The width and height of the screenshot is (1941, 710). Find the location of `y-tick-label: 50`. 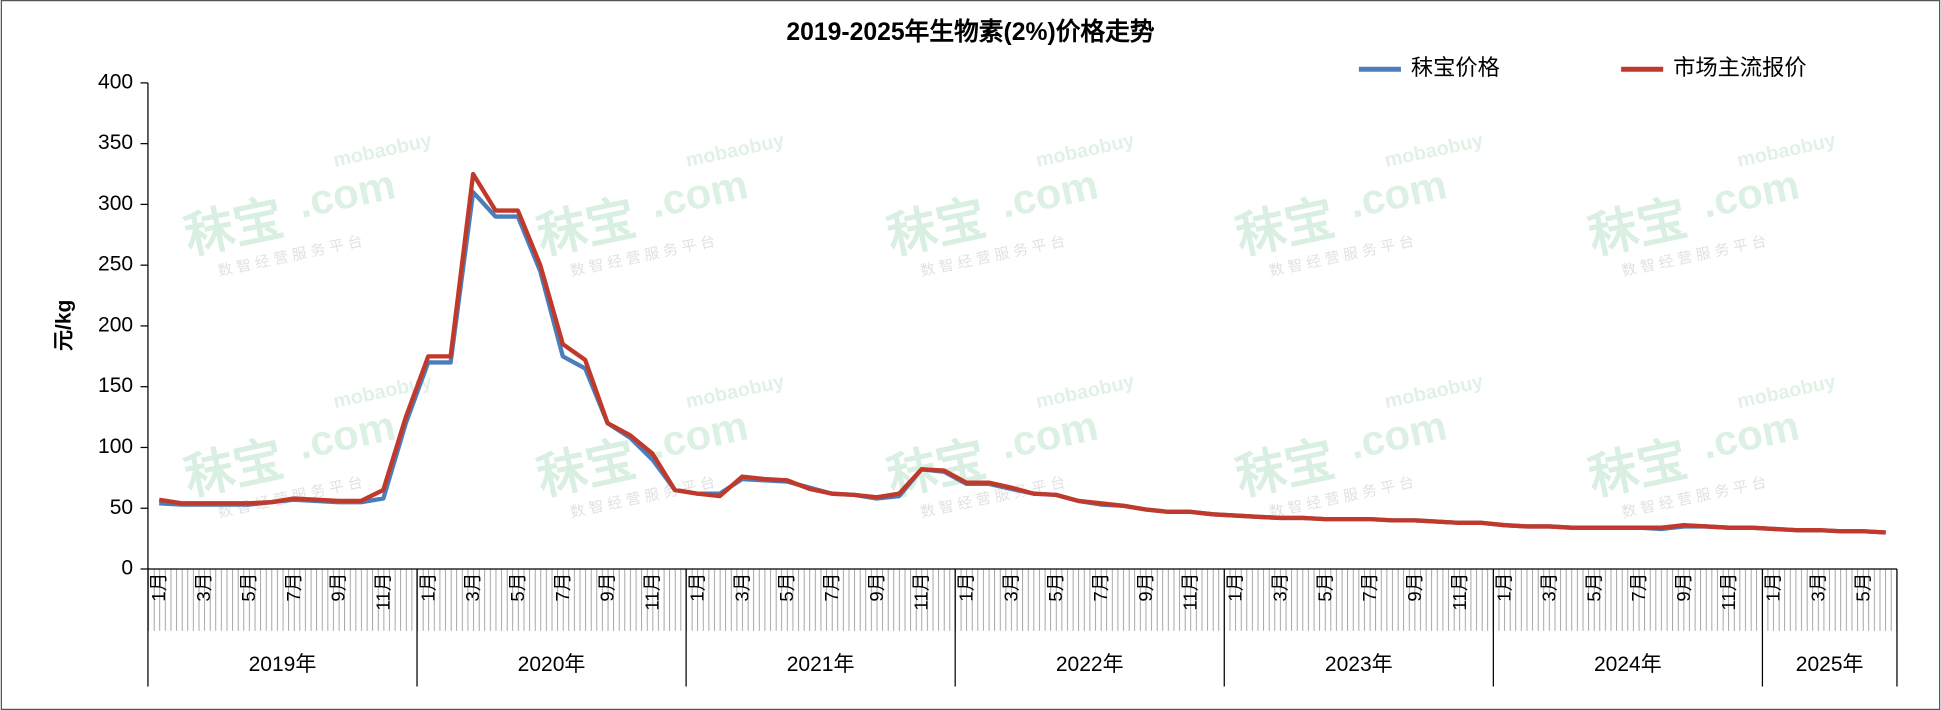

y-tick-label: 50 is located at coordinates (121, 507).